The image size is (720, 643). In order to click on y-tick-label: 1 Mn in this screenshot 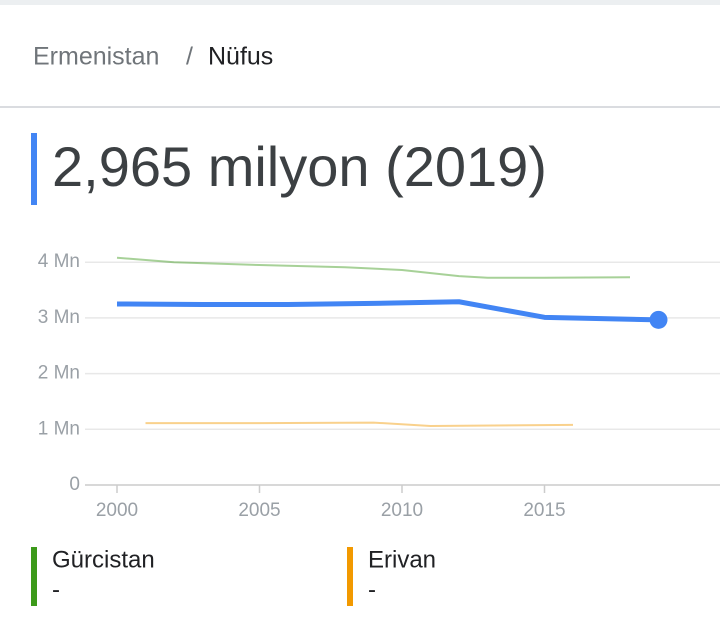, I will do `click(59, 428)`.